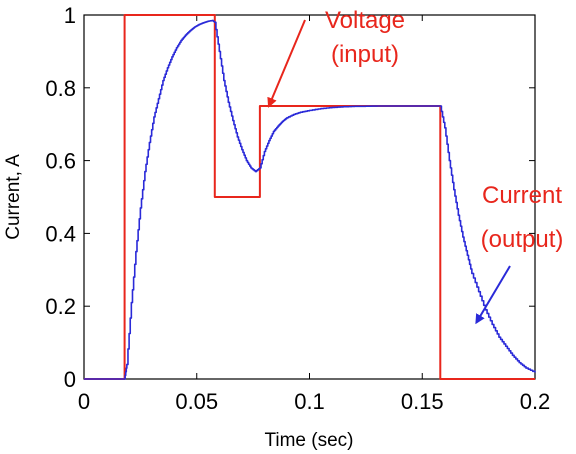  What do you see at coordinates (365, 37) in the screenshot?
I see `voltage-input-label: Voltage (input)` at bounding box center [365, 37].